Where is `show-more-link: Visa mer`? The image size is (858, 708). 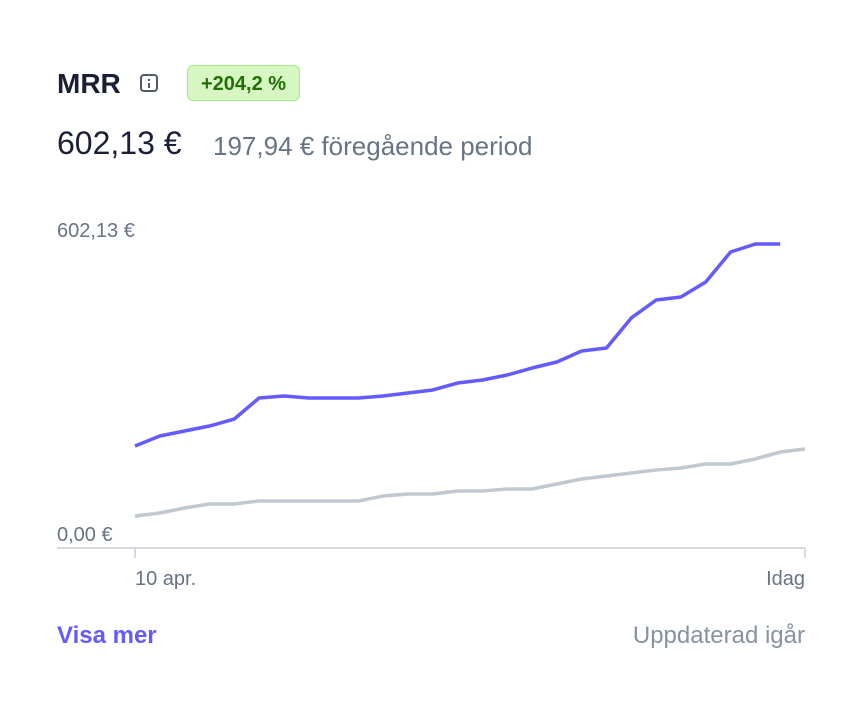 show-more-link: Visa mer is located at coordinates (107, 635).